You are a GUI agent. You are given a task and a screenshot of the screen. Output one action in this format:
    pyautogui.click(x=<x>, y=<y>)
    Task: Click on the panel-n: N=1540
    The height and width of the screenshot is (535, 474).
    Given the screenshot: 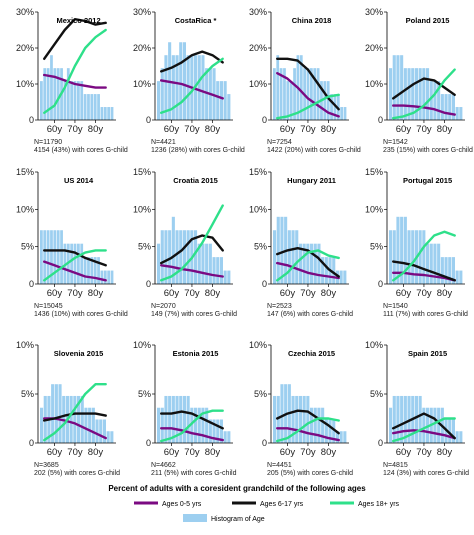 What is the action you would take?
    pyautogui.click(x=395, y=306)
    